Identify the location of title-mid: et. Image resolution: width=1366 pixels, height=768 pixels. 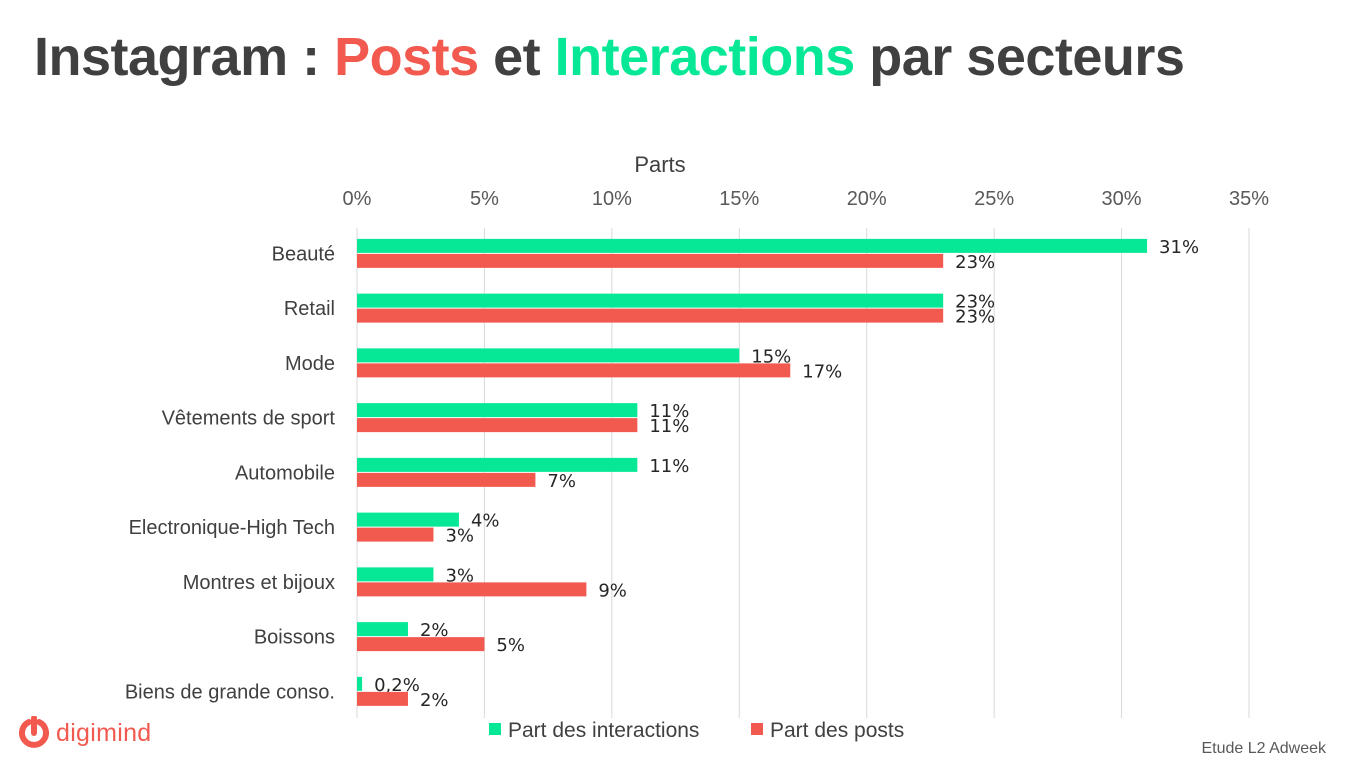
(516, 57).